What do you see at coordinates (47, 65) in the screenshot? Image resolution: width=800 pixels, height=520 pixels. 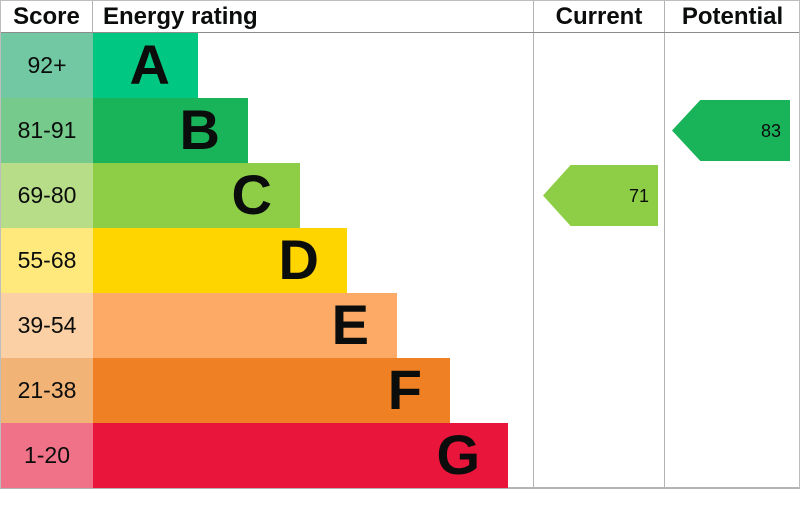 I see `band-score-label: 92+` at bounding box center [47, 65].